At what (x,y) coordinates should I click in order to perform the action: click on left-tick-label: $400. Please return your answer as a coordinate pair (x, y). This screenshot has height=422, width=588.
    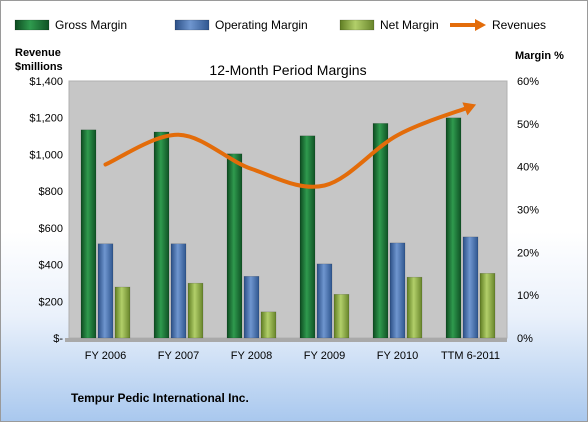
    Looking at the image, I should click on (51, 266).